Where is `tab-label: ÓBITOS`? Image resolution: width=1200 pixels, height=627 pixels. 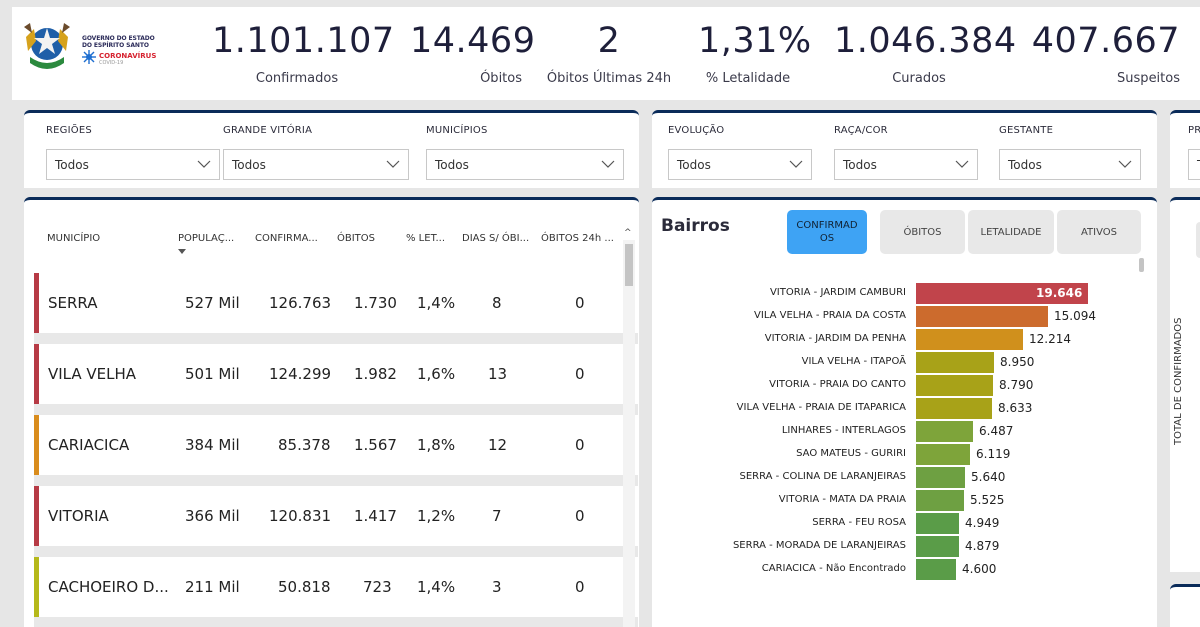
tab-label: ÓBITOS is located at coordinates (922, 232).